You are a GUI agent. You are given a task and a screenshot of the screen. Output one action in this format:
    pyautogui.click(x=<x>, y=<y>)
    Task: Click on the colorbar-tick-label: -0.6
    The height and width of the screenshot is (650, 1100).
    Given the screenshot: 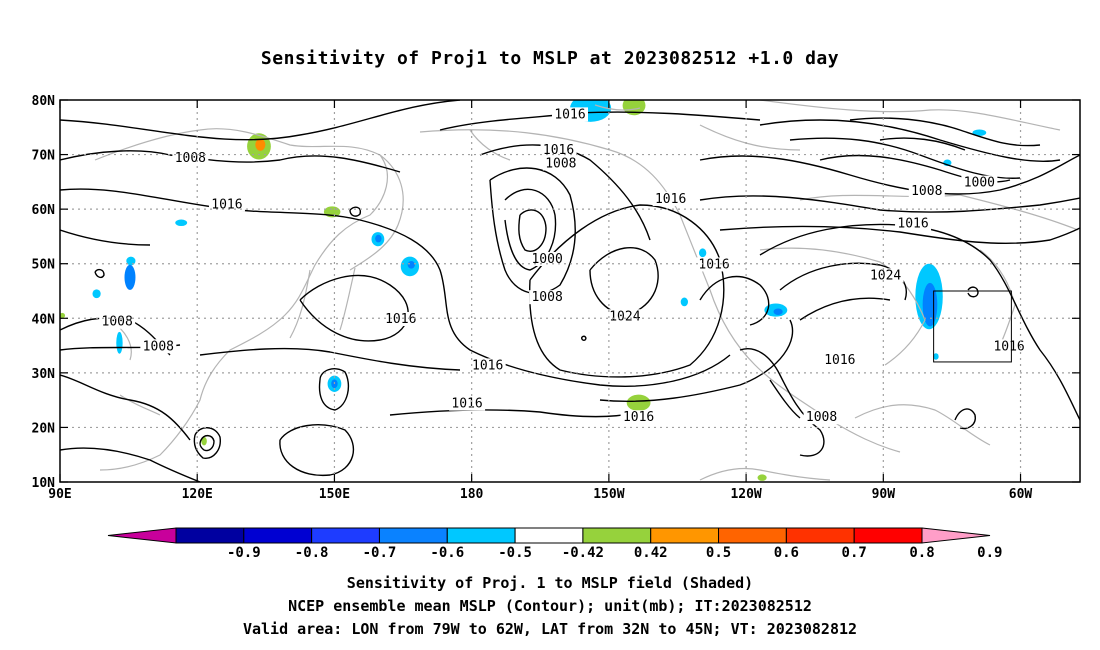 What is the action you would take?
    pyautogui.click(x=447, y=553)
    